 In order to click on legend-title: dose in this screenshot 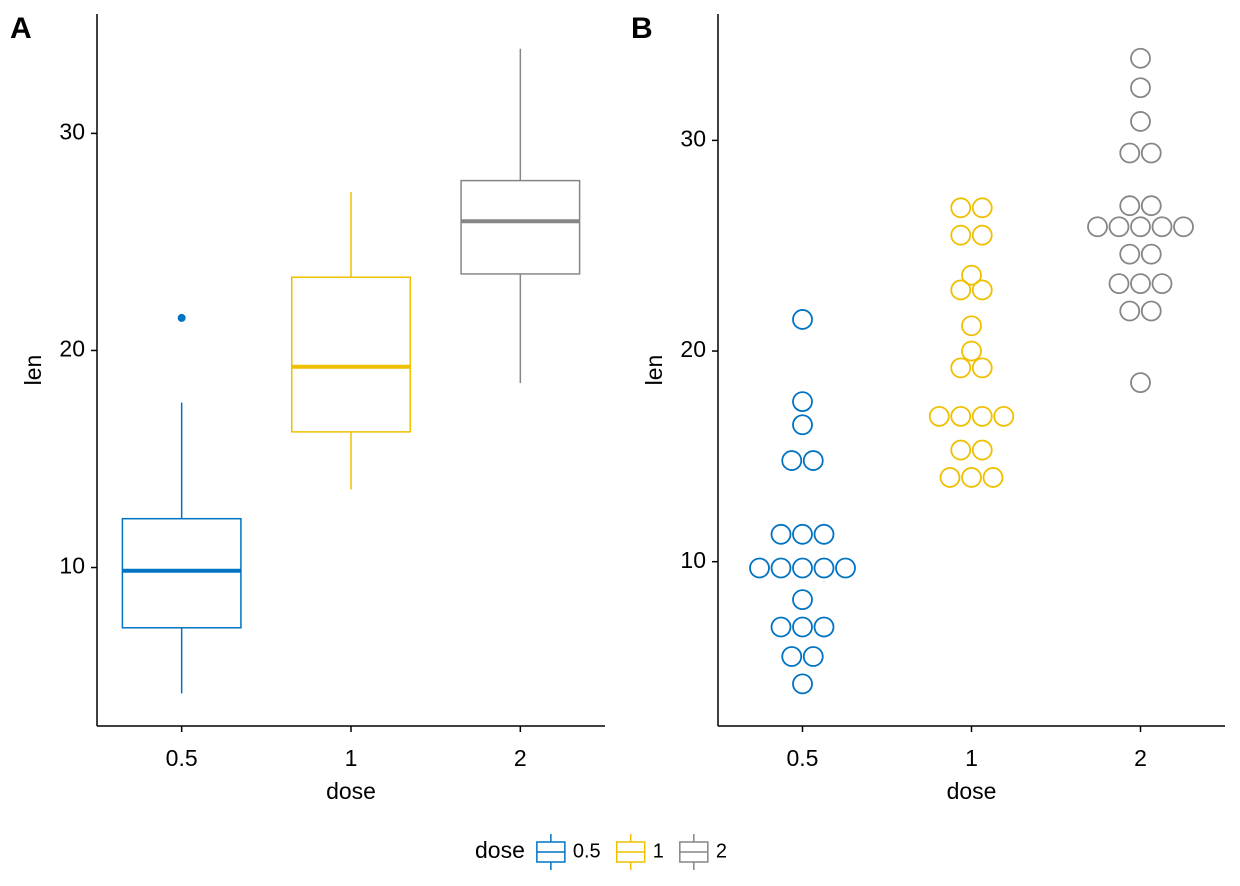, I will do `click(500, 850)`.